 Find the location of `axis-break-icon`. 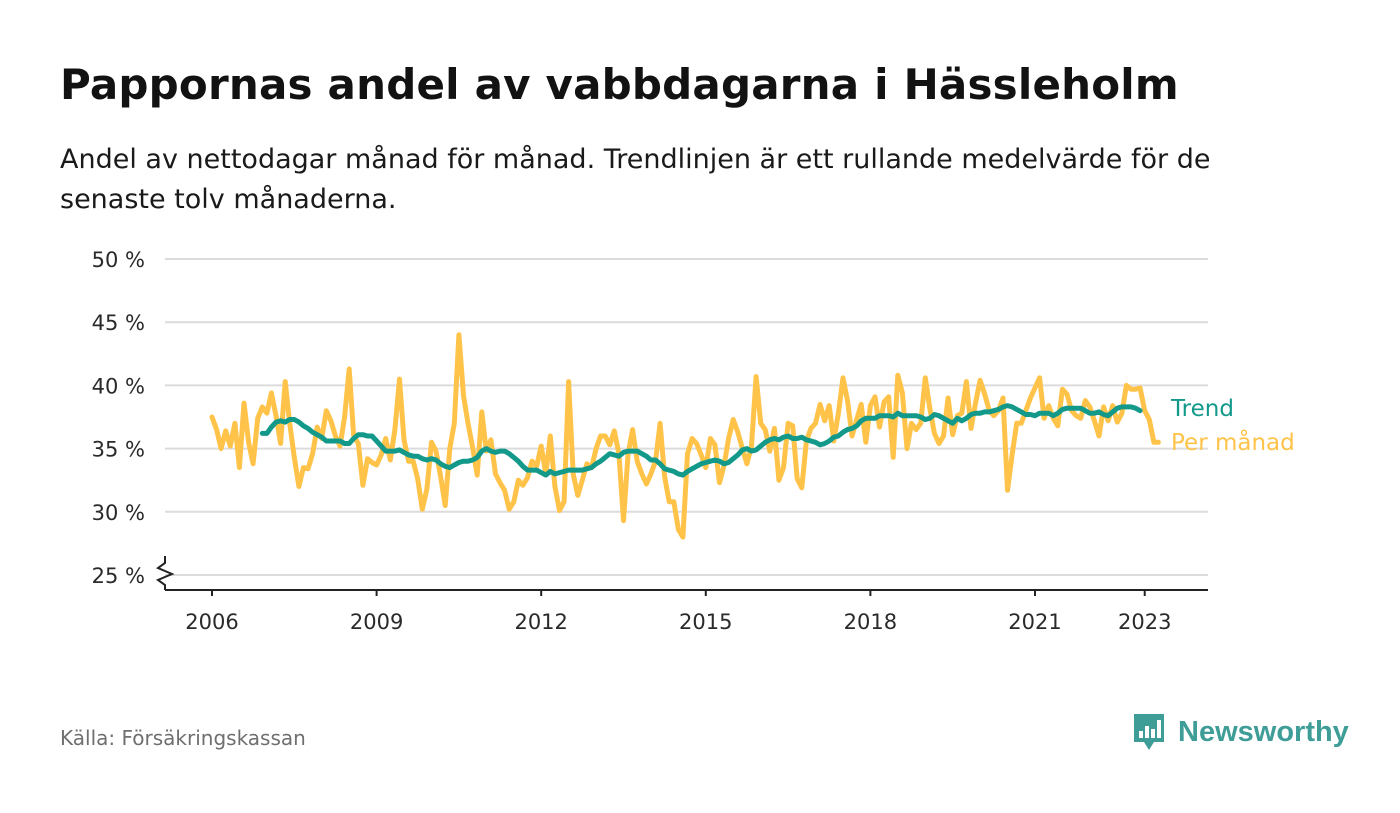

axis-break-icon is located at coordinates (165, 573).